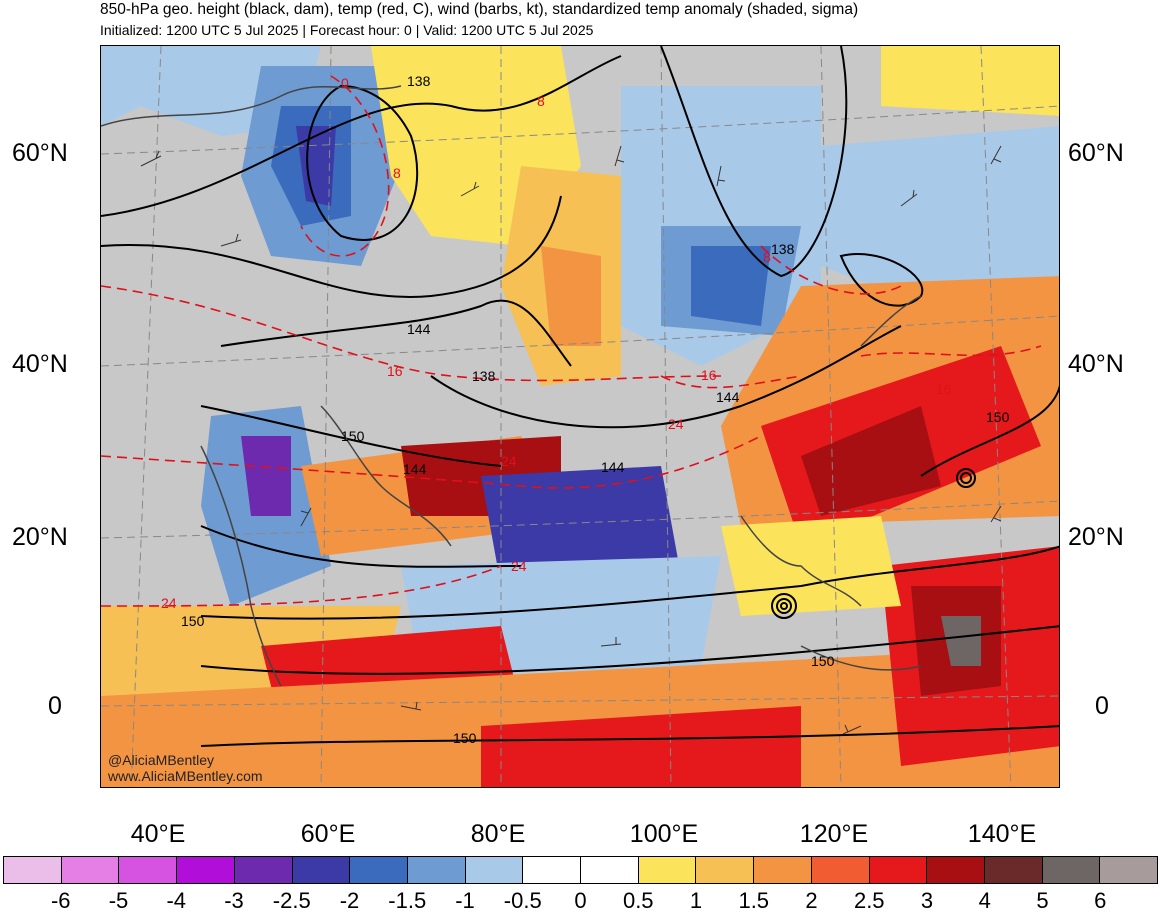 The width and height of the screenshot is (1160, 914). I want to click on colorbar, so click(580, 870).